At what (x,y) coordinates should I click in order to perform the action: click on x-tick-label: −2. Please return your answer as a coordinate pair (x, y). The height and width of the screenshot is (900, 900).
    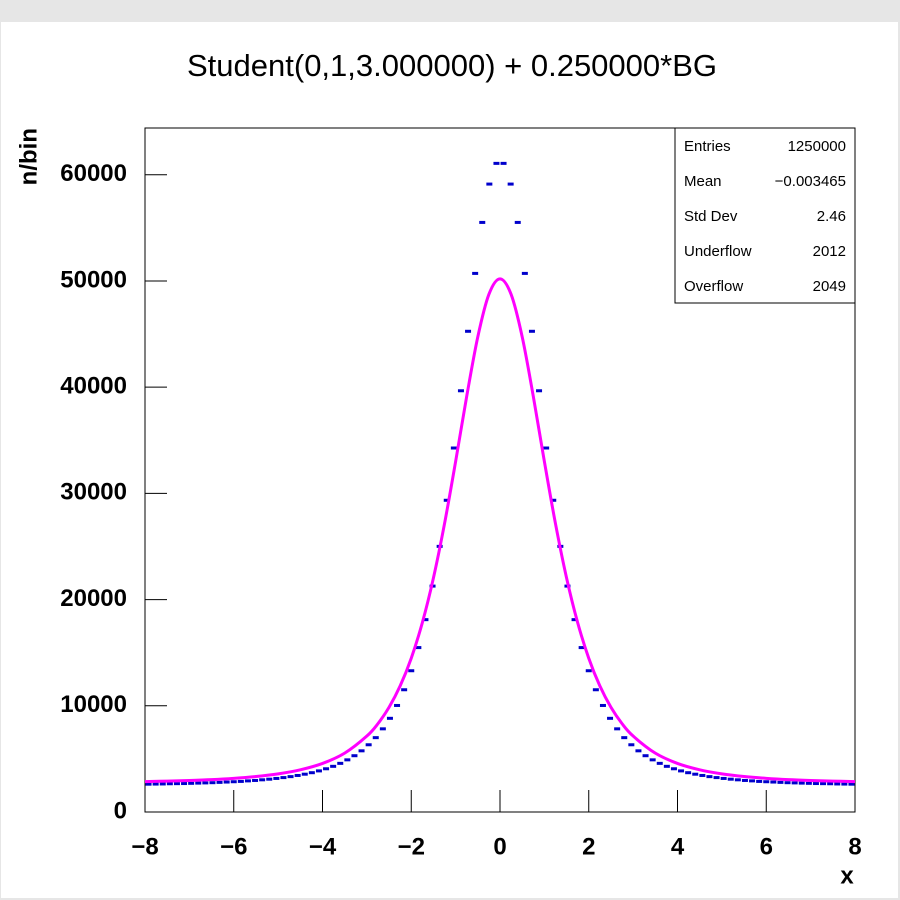
    Looking at the image, I should click on (411, 846).